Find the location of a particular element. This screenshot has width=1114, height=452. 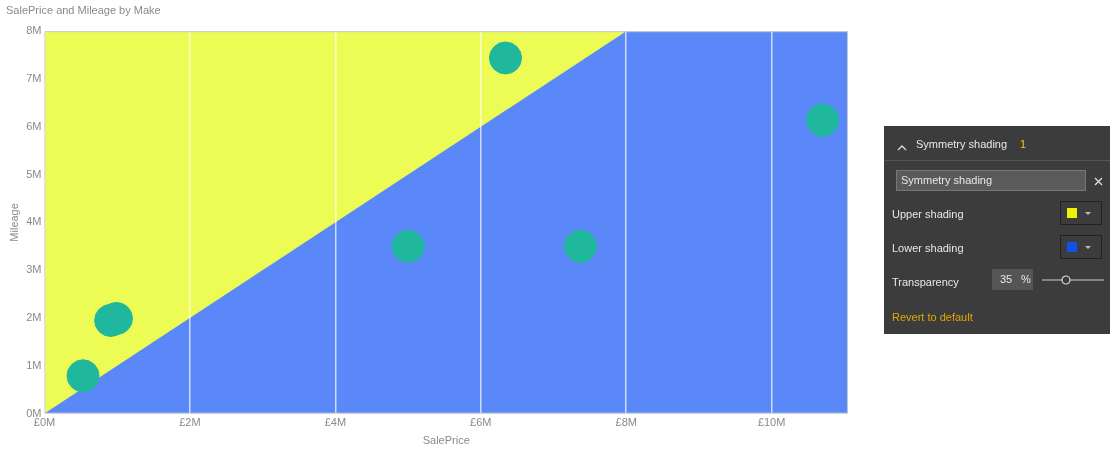

text: Transparency is located at coordinates (925, 282).